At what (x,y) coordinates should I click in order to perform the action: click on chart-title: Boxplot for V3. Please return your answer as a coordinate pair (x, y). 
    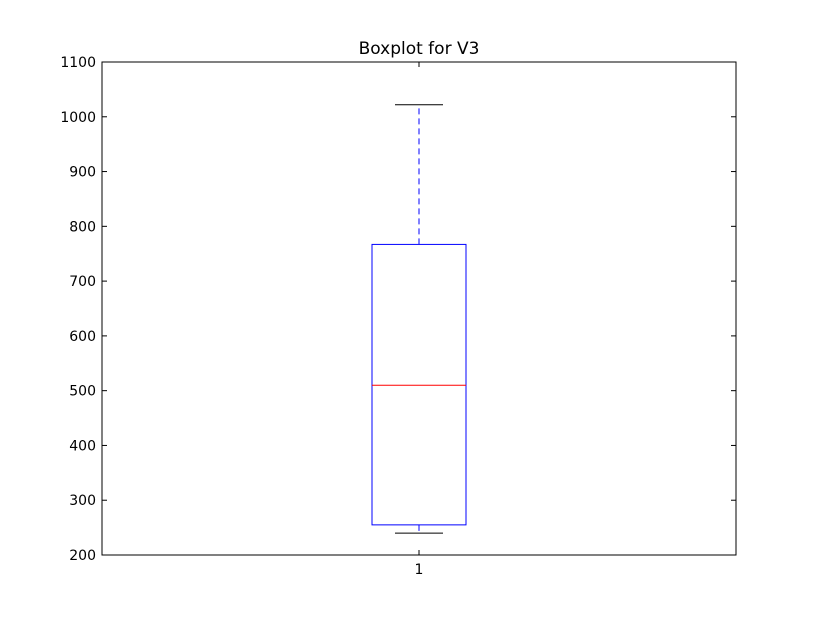
    Looking at the image, I should click on (419, 49).